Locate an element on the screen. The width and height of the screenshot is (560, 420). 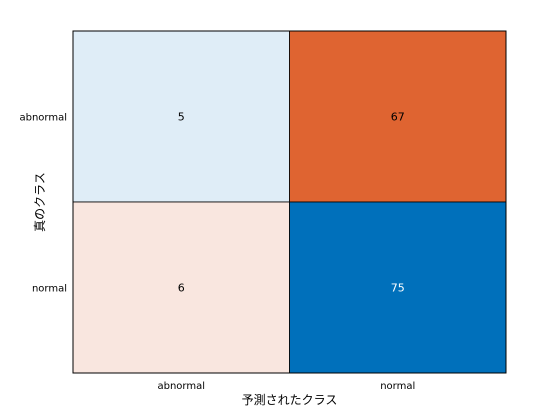
y-tick-labels: abnormal normal is located at coordinates (43, 204).